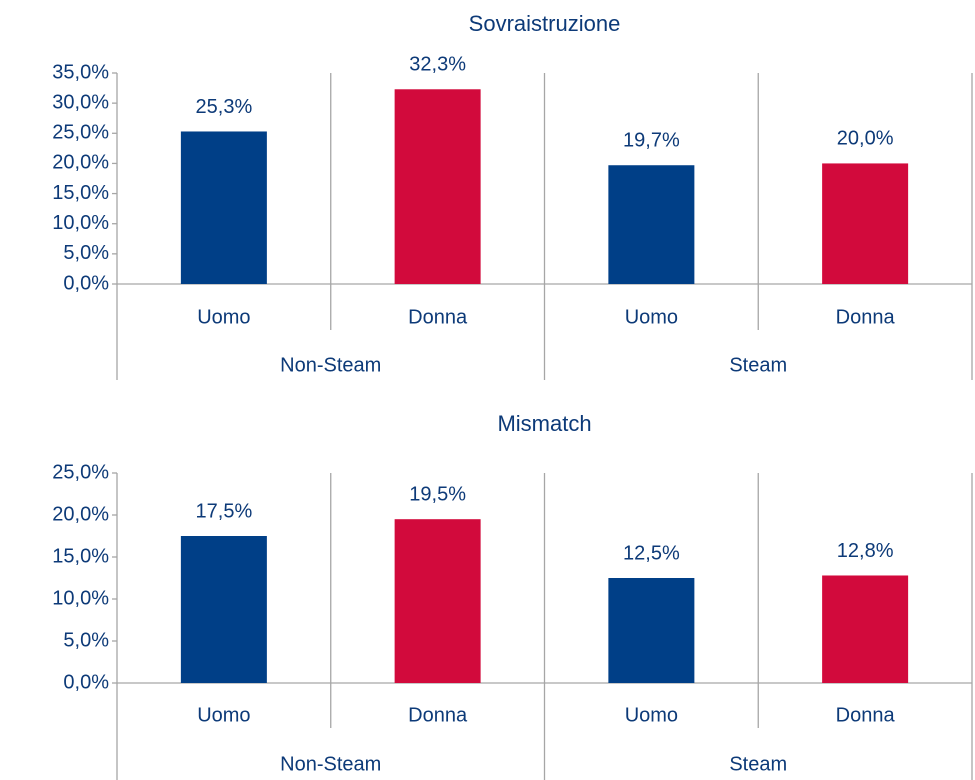 The width and height of the screenshot is (975, 780). Describe the element at coordinates (545, 23) in the screenshot. I see `chart-title: Sovraistruzione` at that location.